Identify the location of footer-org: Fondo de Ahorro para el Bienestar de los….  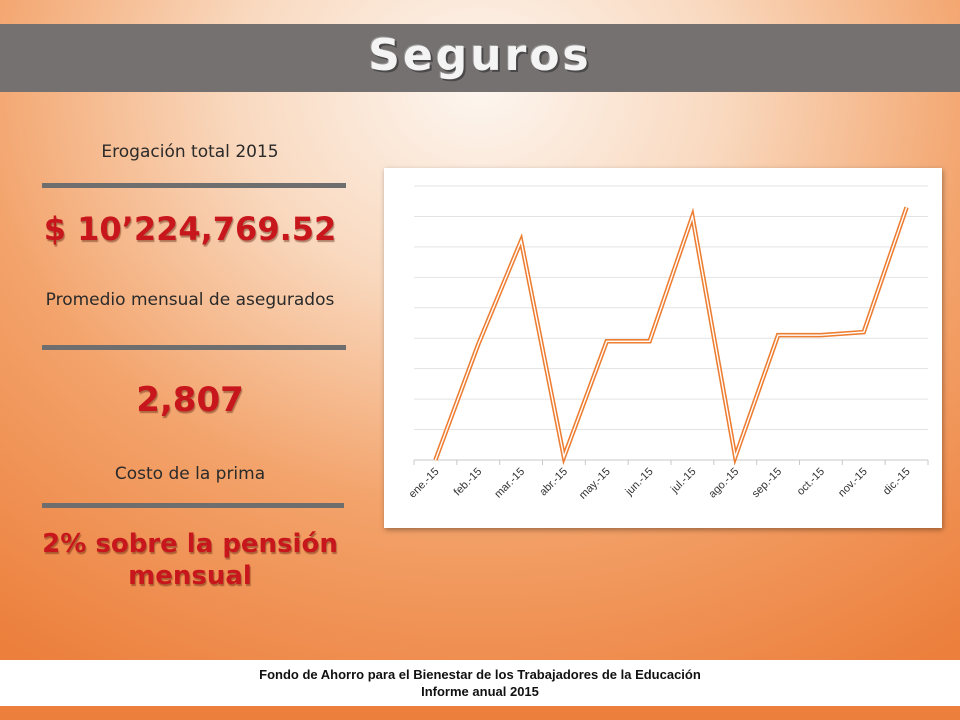
(480, 674).